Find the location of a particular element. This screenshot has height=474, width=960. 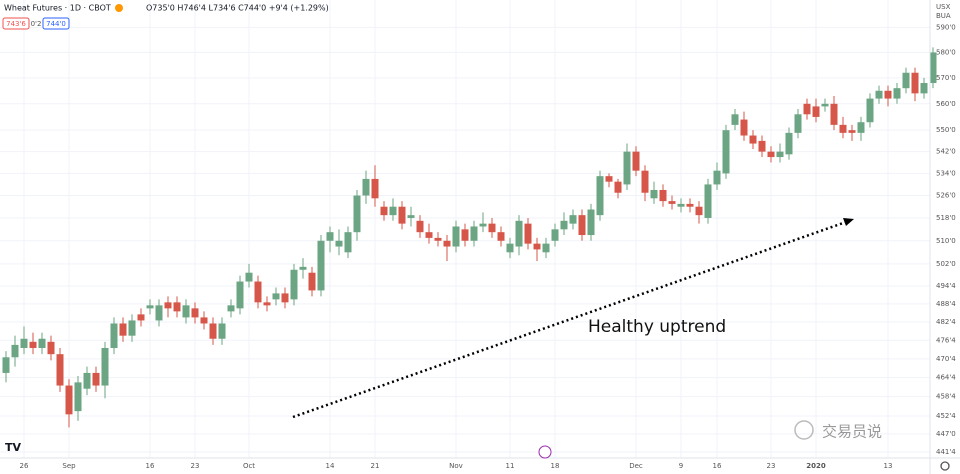

ask-box is located at coordinates (56, 23).